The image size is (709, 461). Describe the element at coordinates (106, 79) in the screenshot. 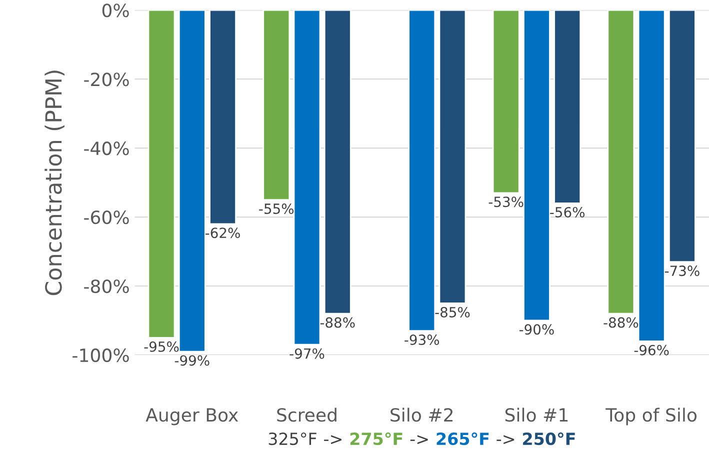

I see `y-tick-label: -20%` at that location.